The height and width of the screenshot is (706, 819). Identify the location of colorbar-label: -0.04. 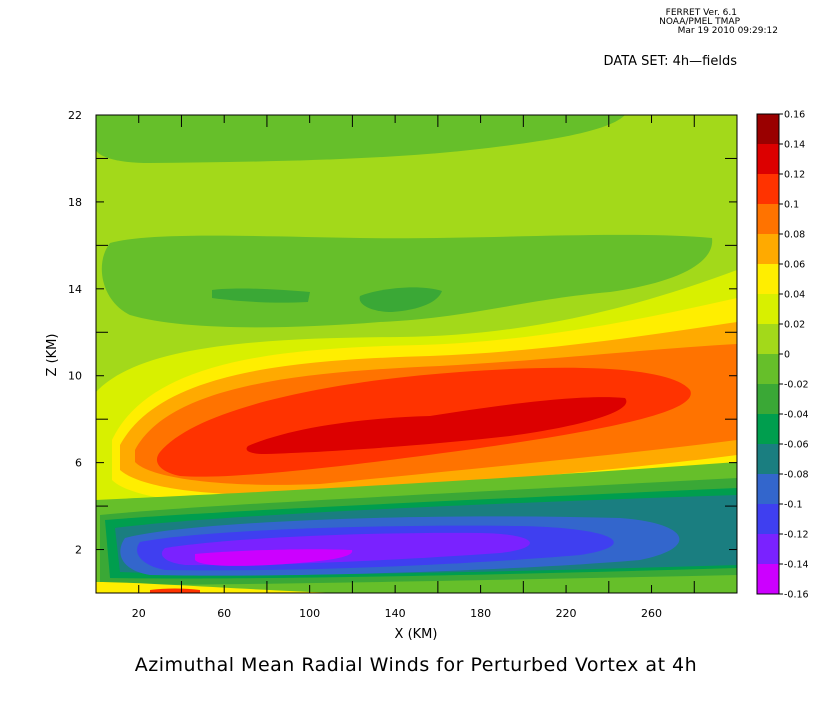
(796, 415).